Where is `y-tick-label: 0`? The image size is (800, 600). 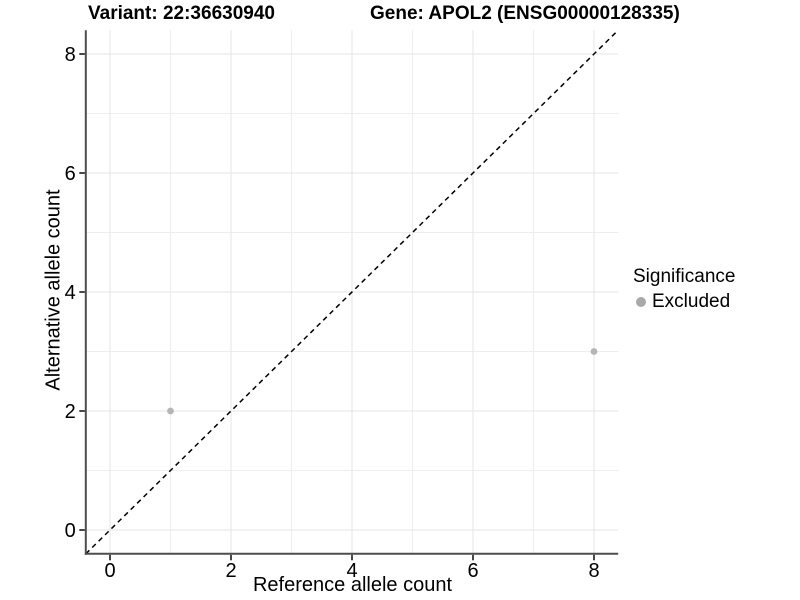 y-tick-label: 0 is located at coordinates (70, 531).